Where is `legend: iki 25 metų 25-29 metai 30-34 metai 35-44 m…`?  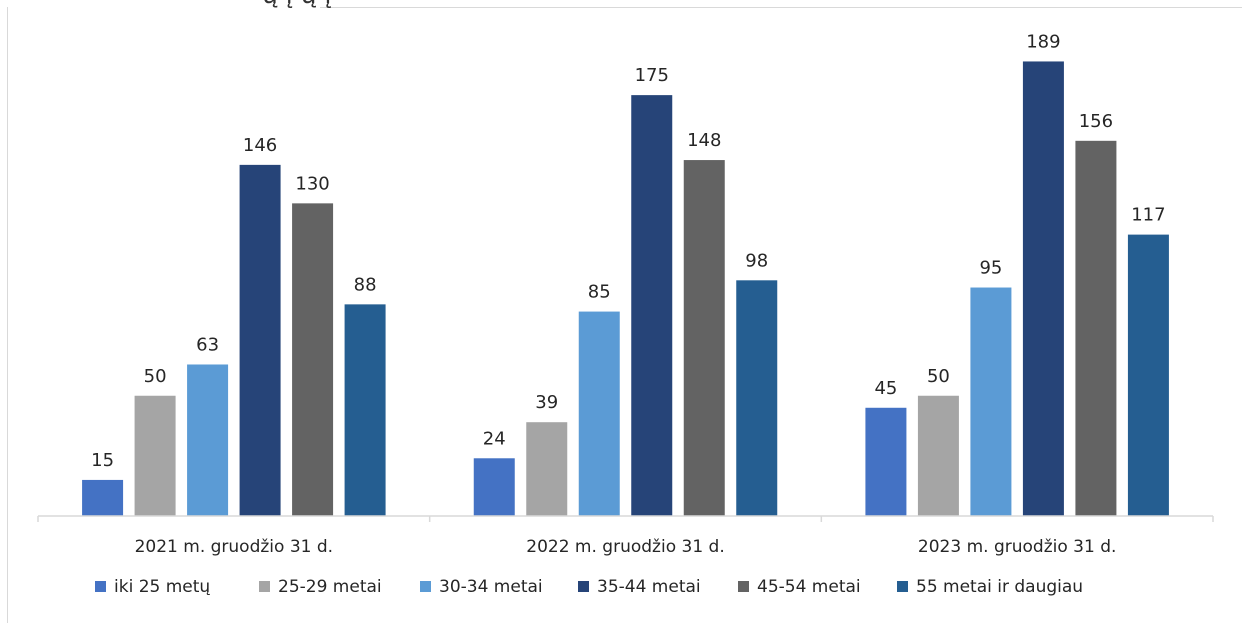
legend: iki 25 metų 25-29 metai 30-34 metai 35-44 m… is located at coordinates (589, 587).